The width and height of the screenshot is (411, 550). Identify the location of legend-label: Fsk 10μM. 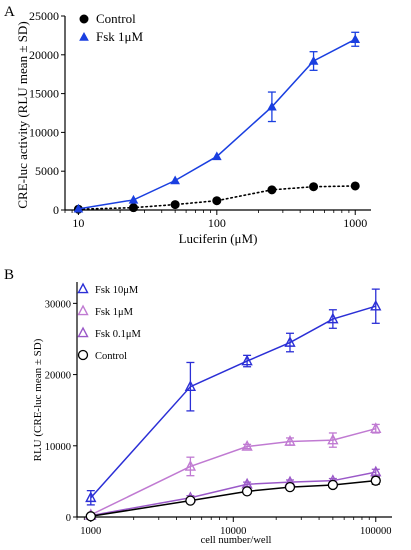
(117, 290).